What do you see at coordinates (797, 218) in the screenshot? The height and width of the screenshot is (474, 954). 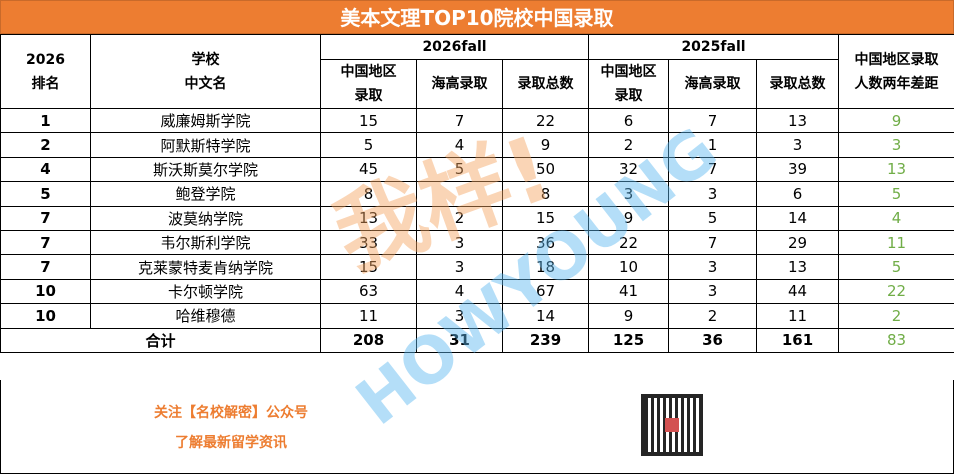 I see `value-cell-t25: 14` at bounding box center [797, 218].